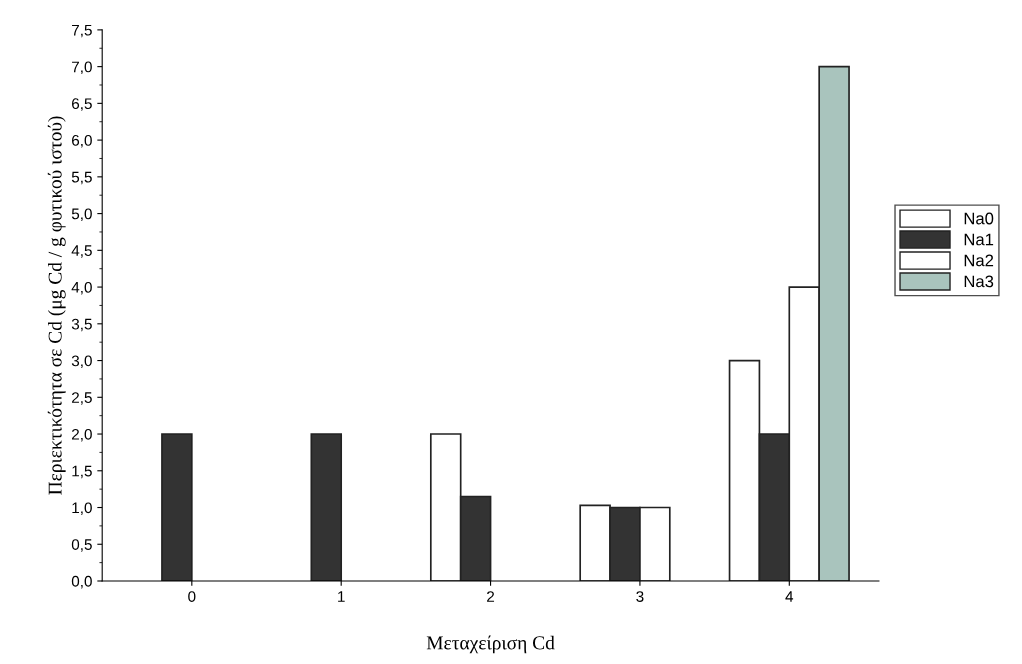  Describe the element at coordinates (81, 582) in the screenshot. I see `y-tick-label: 0,0` at that location.